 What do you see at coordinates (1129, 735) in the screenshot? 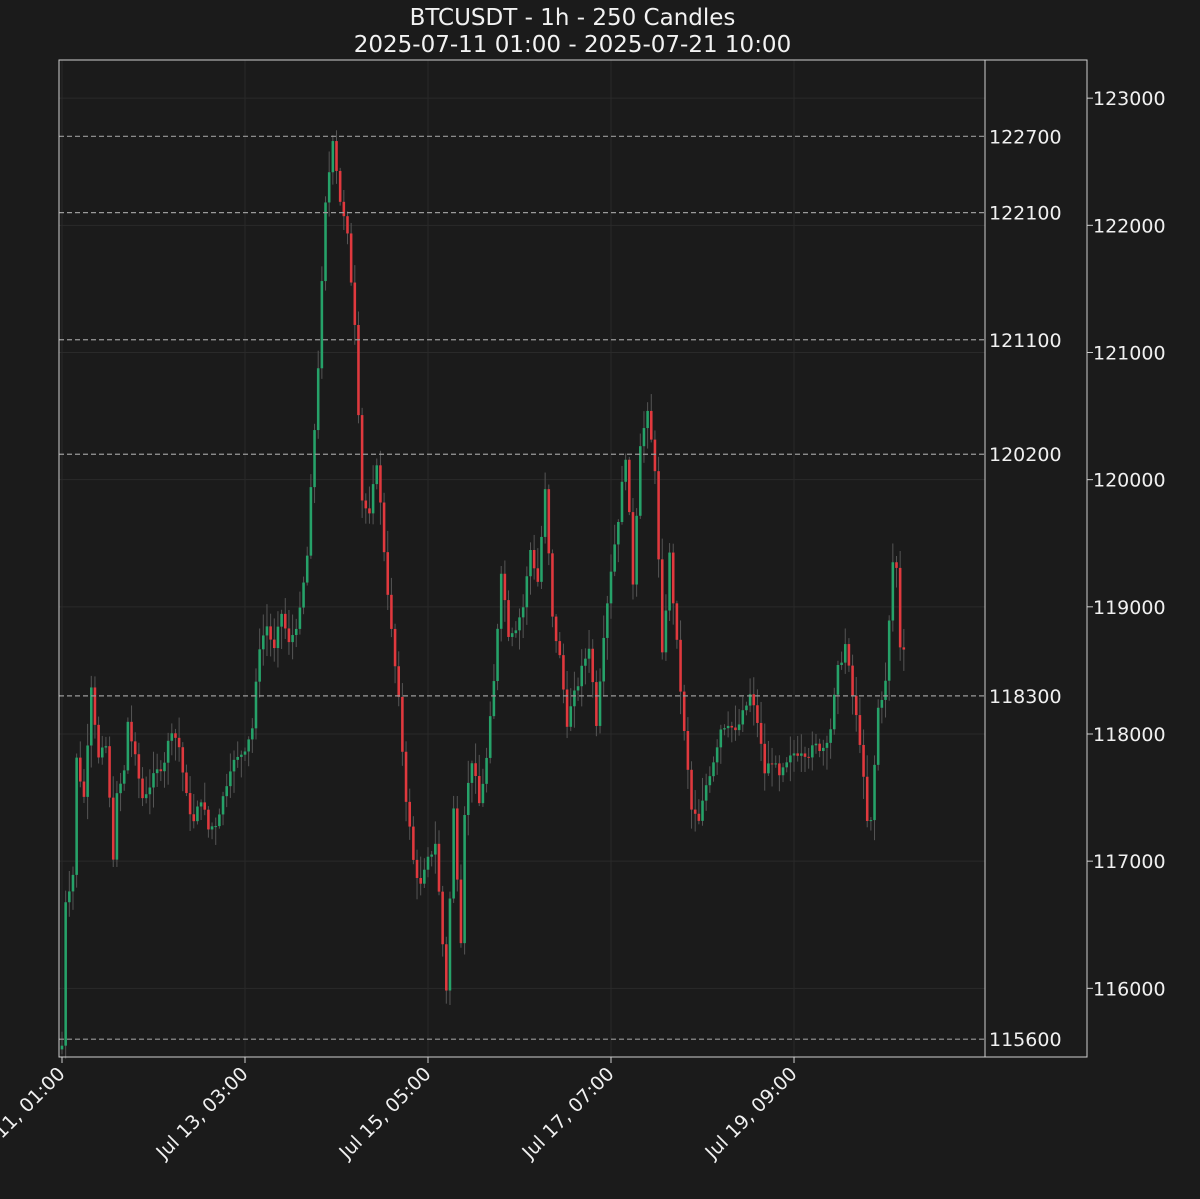
I see `y-tick-label: 118000` at bounding box center [1129, 735].